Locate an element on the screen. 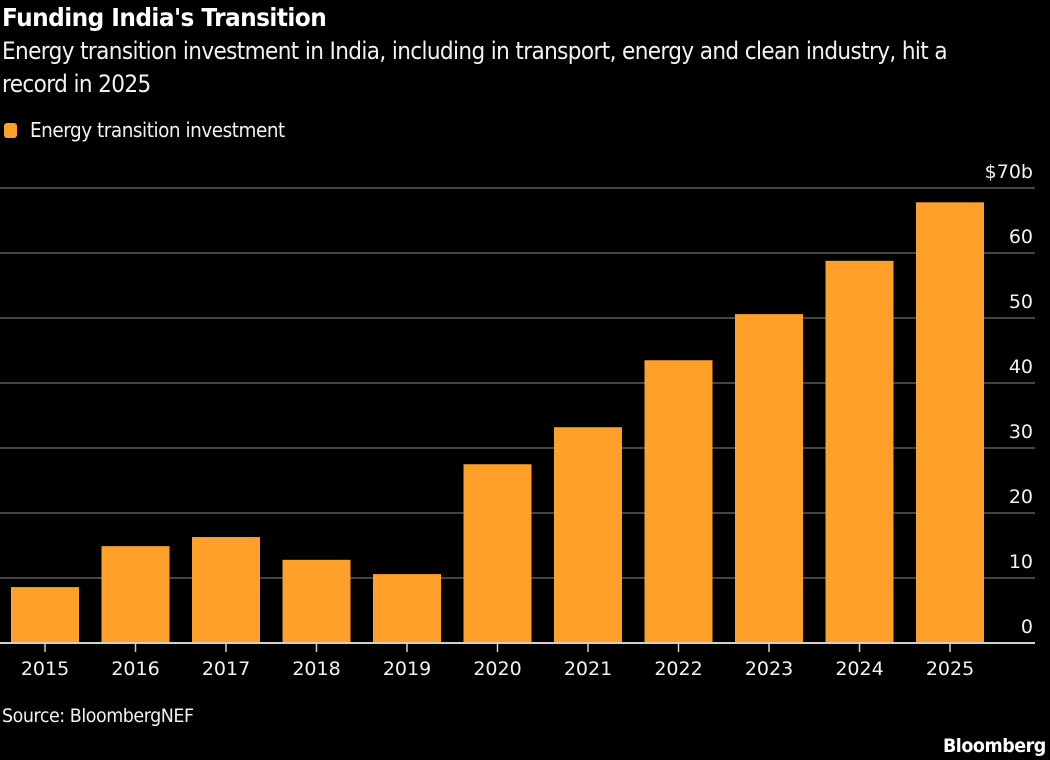 Image resolution: width=1050 pixels, height=760 pixels. chart-title: Funding India's Transition is located at coordinates (164, 17).